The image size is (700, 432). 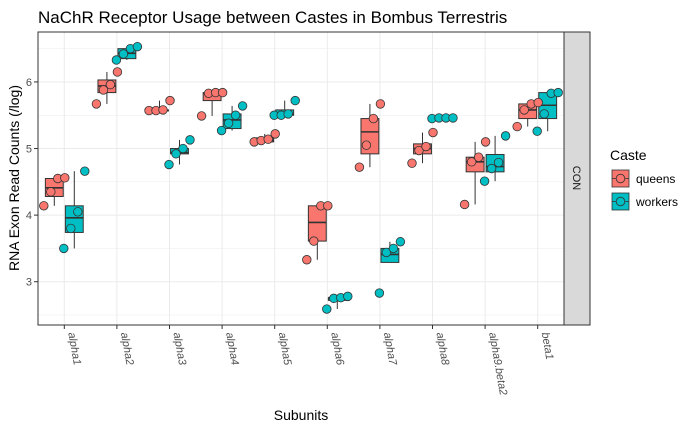 What do you see at coordinates (547, 345) in the screenshot?
I see `x-tick-label-beta1: beta1` at bounding box center [547, 345].